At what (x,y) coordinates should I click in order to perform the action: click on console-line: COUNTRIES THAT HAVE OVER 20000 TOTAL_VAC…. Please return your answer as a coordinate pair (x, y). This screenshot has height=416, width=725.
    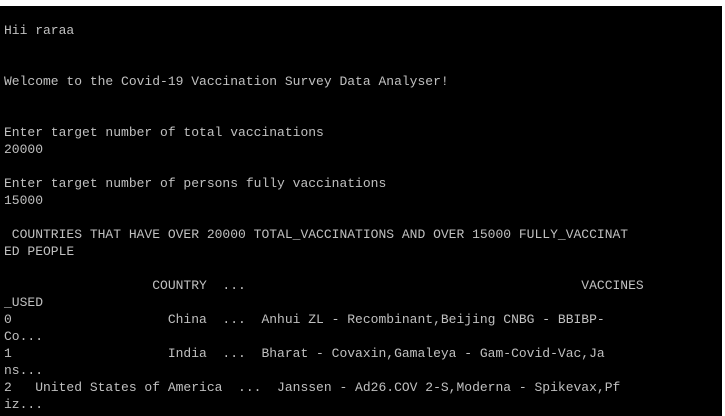
    Looking at the image, I should click on (316, 234).